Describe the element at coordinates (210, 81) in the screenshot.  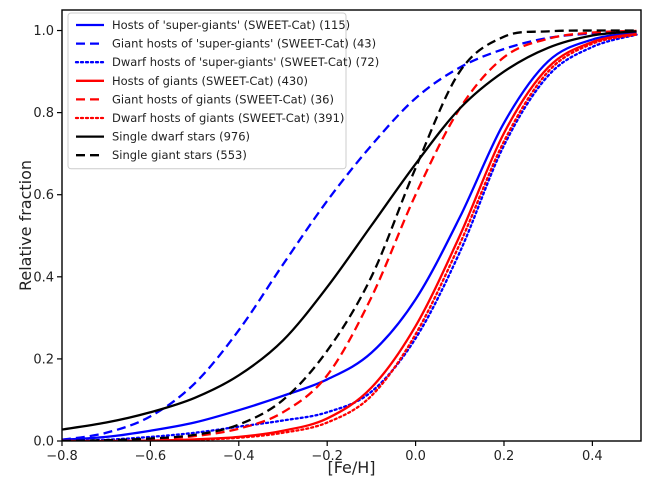
I see `legend-label: Hosts of giants (SWEET-Cat) (430)` at that location.